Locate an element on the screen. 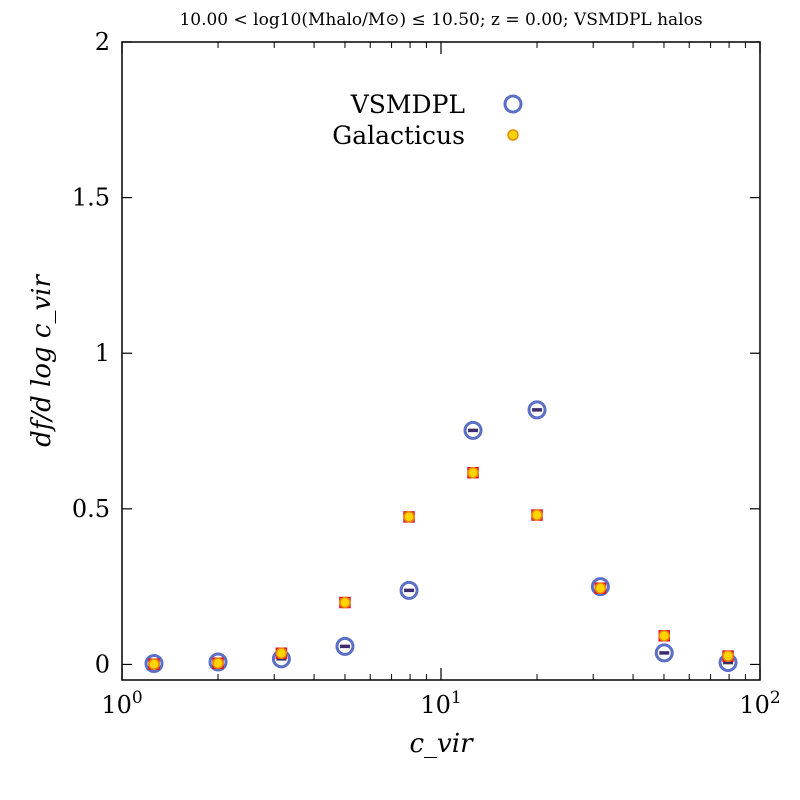  x-tick-exponent: 2 is located at coordinates (775, 698).